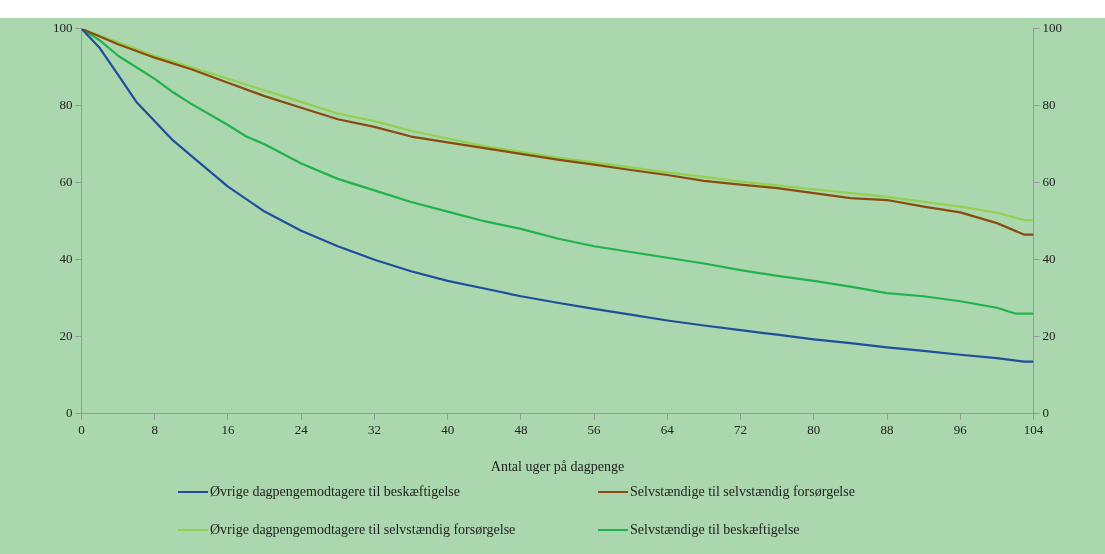 The height and width of the screenshot is (554, 1105). I want to click on x-tick-label: 64, so click(667, 429).